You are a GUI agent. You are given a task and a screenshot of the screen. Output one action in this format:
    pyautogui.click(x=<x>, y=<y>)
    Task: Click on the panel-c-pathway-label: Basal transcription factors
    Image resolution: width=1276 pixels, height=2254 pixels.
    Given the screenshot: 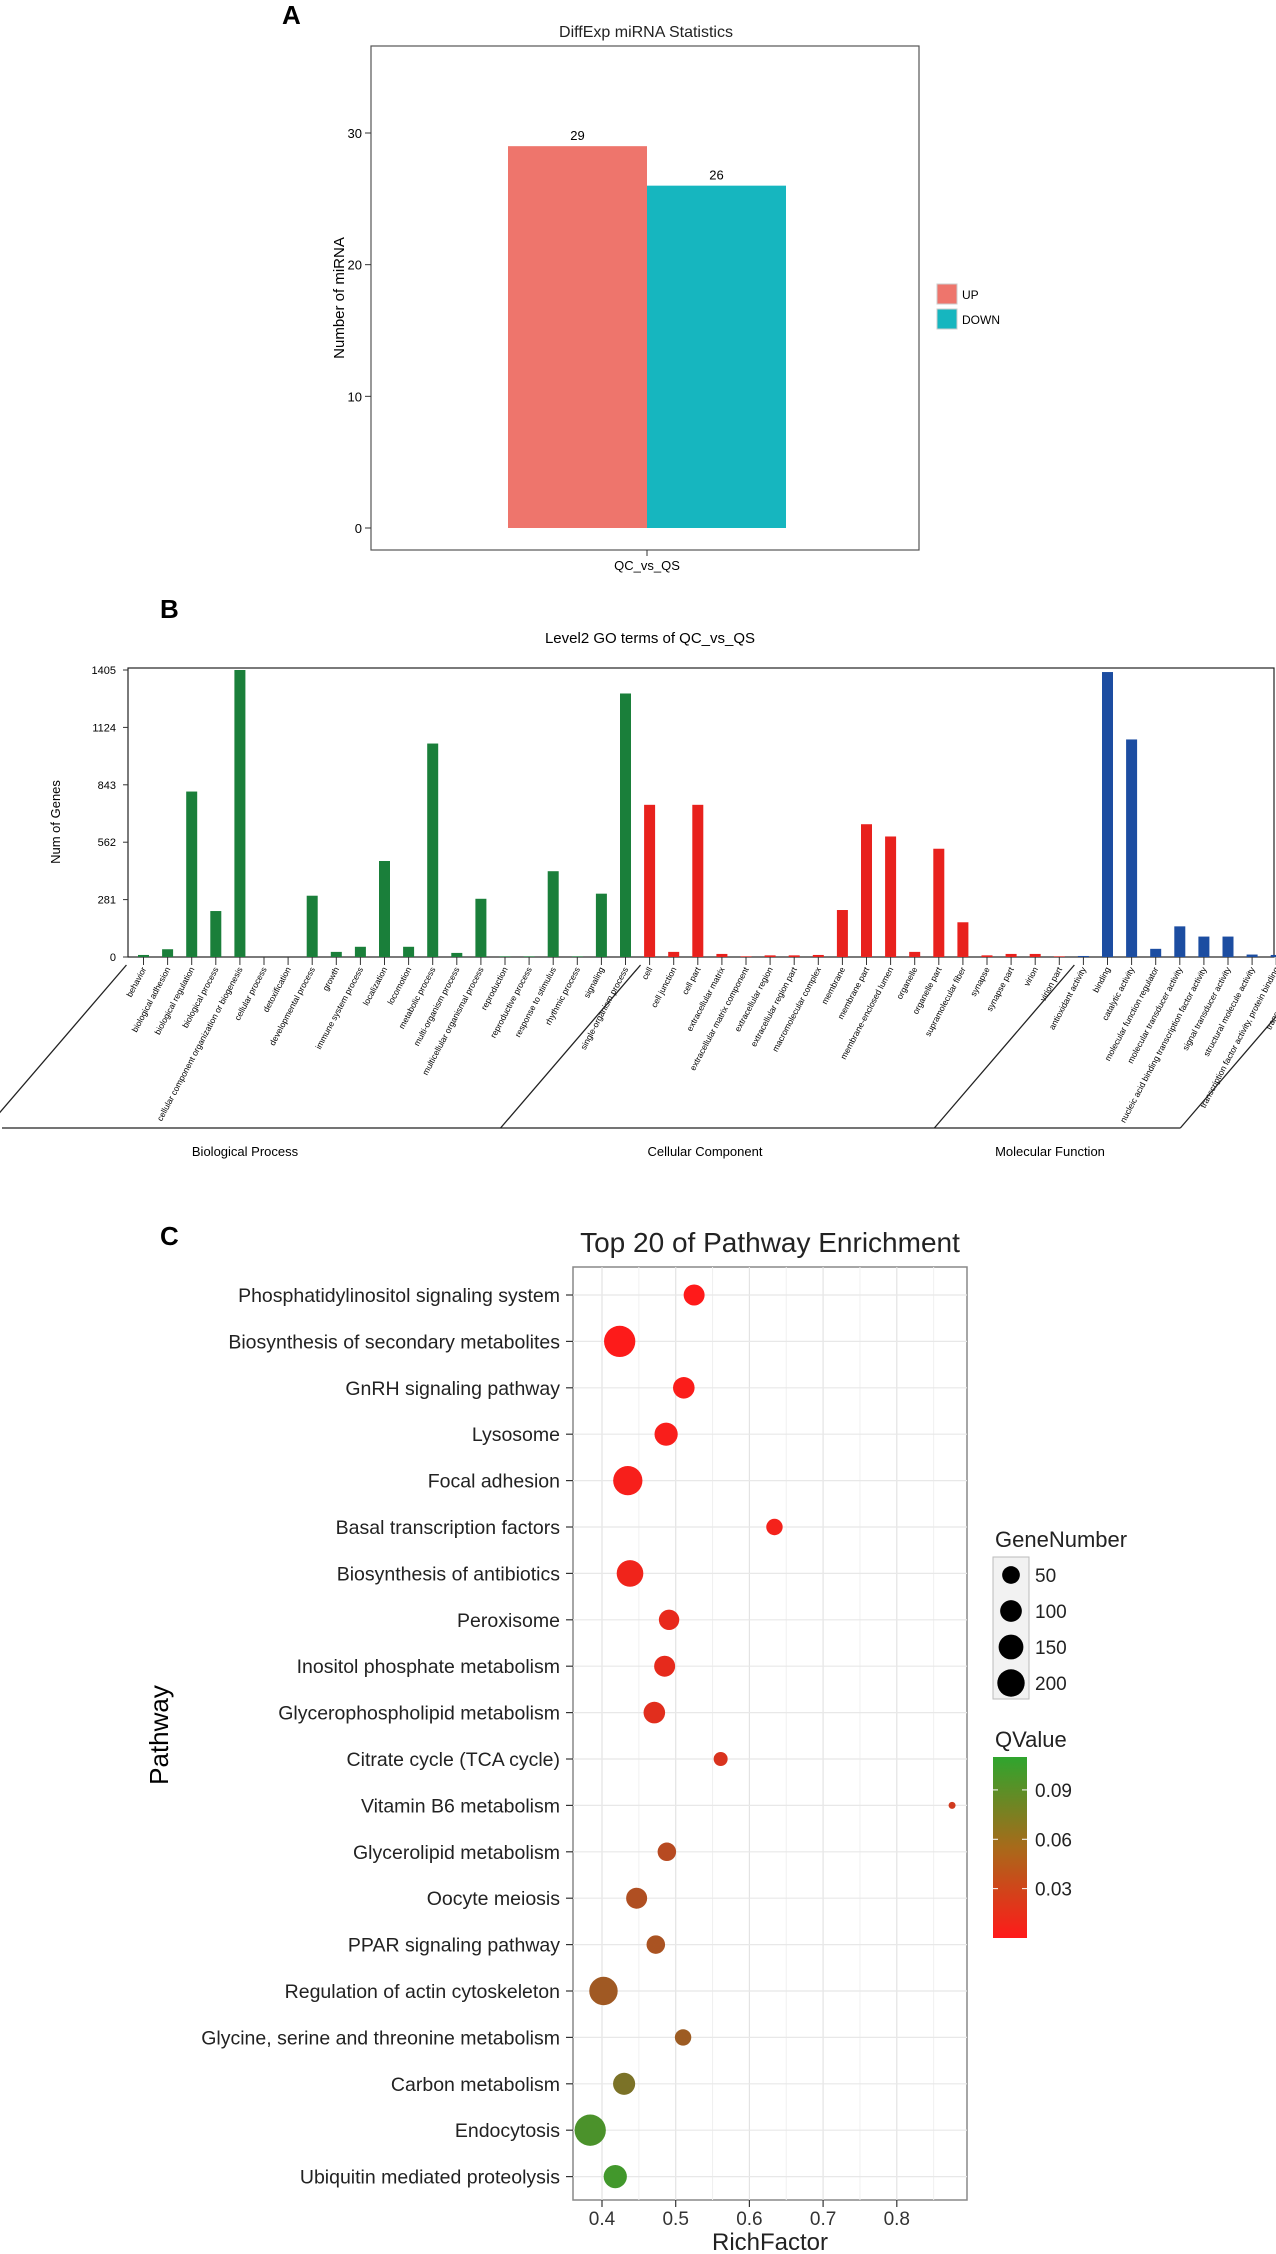 What is the action you would take?
    pyautogui.click(x=448, y=1528)
    